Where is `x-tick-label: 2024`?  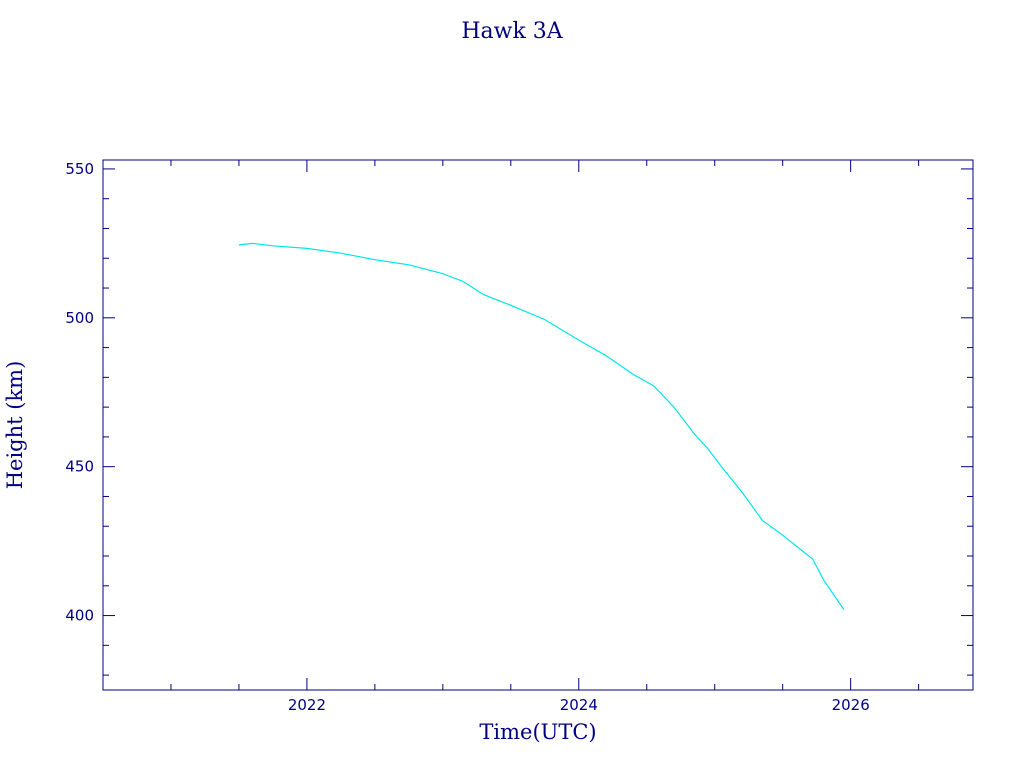 x-tick-label: 2024 is located at coordinates (579, 705).